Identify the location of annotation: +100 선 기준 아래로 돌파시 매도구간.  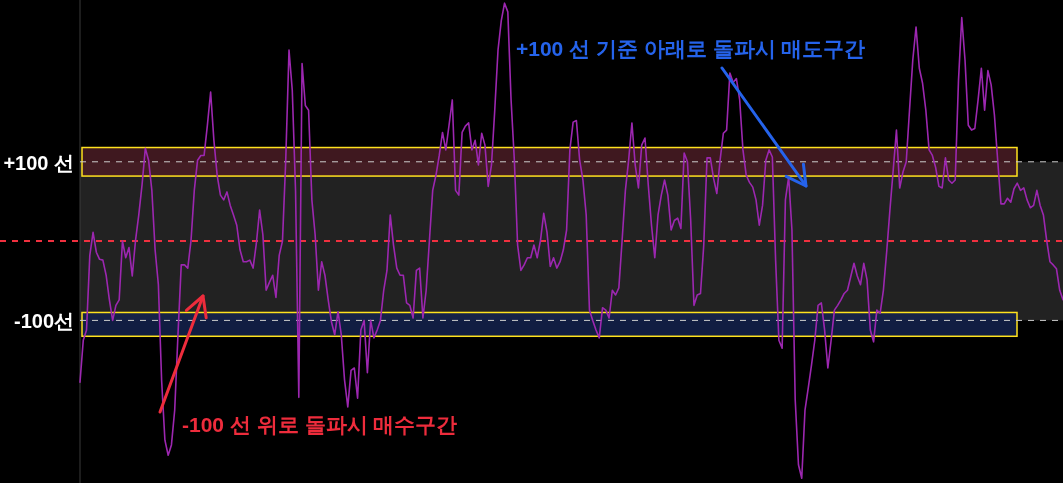
(691, 48).